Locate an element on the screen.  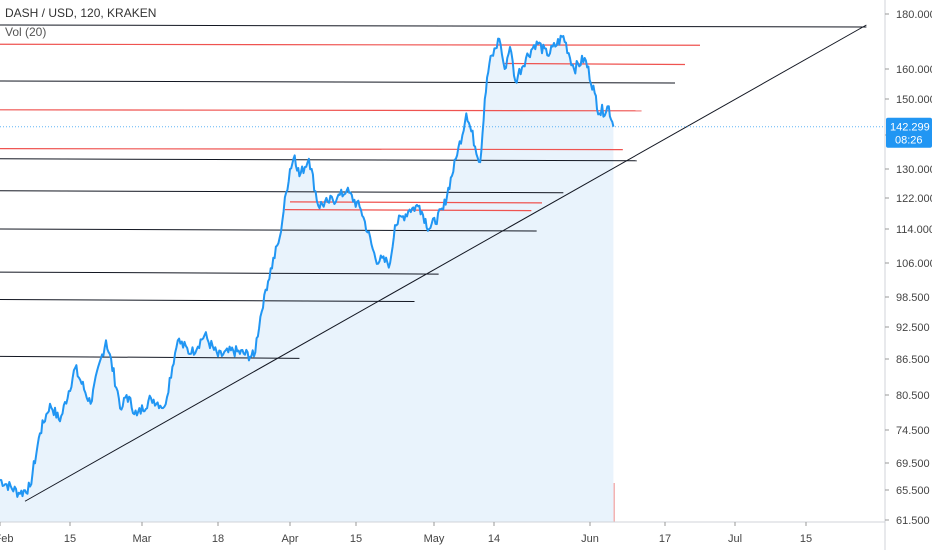
symbol-title: DASH / USD, 120, KRAKEN is located at coordinates (81, 13).